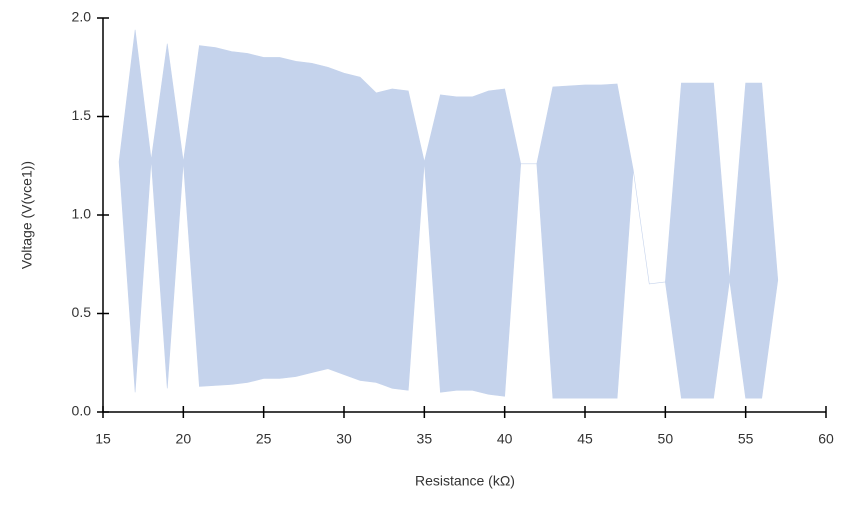 This screenshot has height=507, width=847. What do you see at coordinates (826, 439) in the screenshot?
I see `x-tick-label: 60` at bounding box center [826, 439].